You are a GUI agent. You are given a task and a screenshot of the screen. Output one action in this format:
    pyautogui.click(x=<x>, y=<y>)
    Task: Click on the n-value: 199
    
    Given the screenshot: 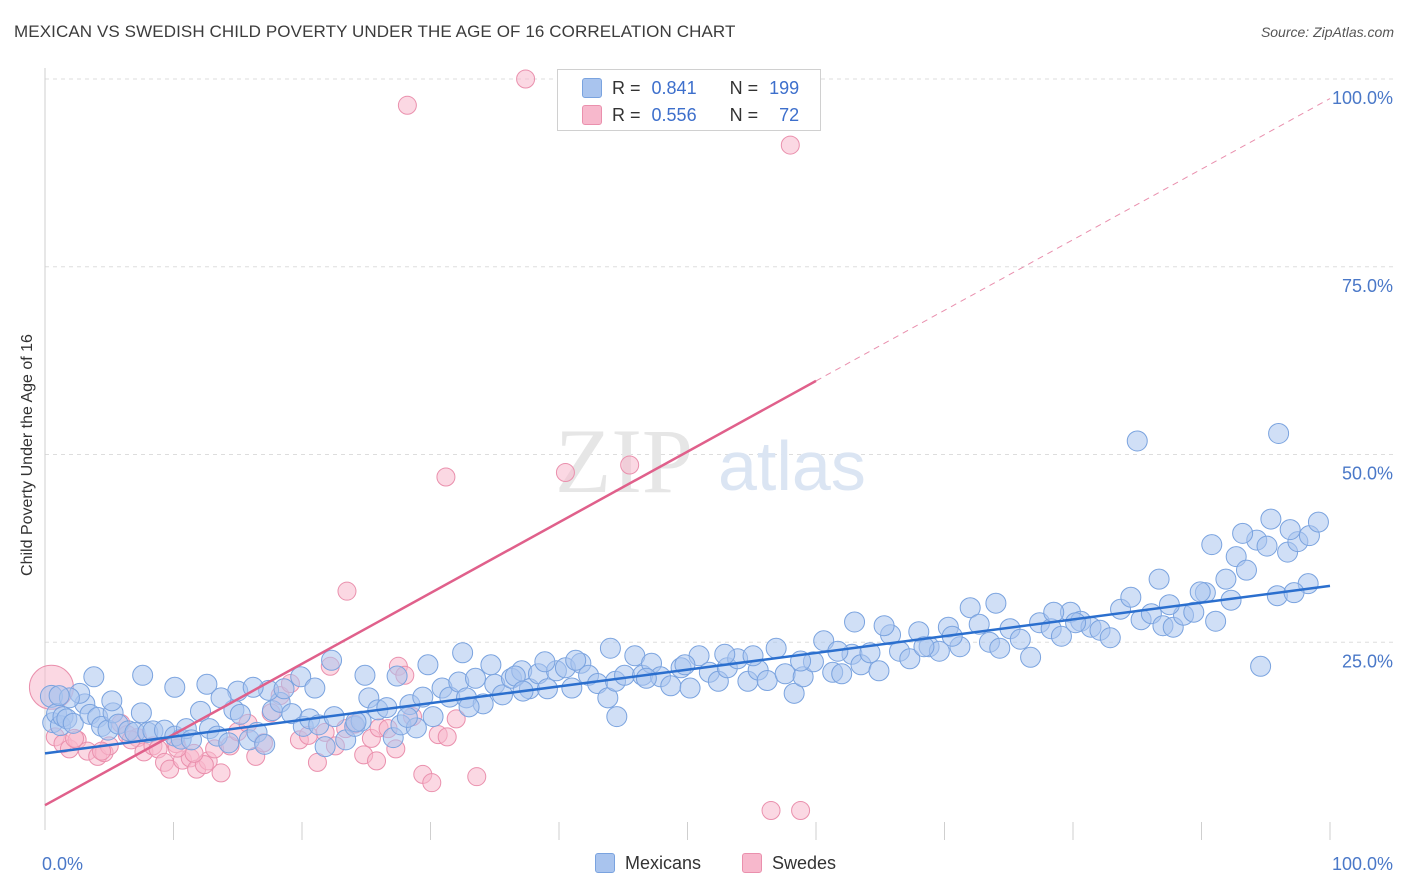 What is the action you would take?
    pyautogui.click(x=784, y=87)
    